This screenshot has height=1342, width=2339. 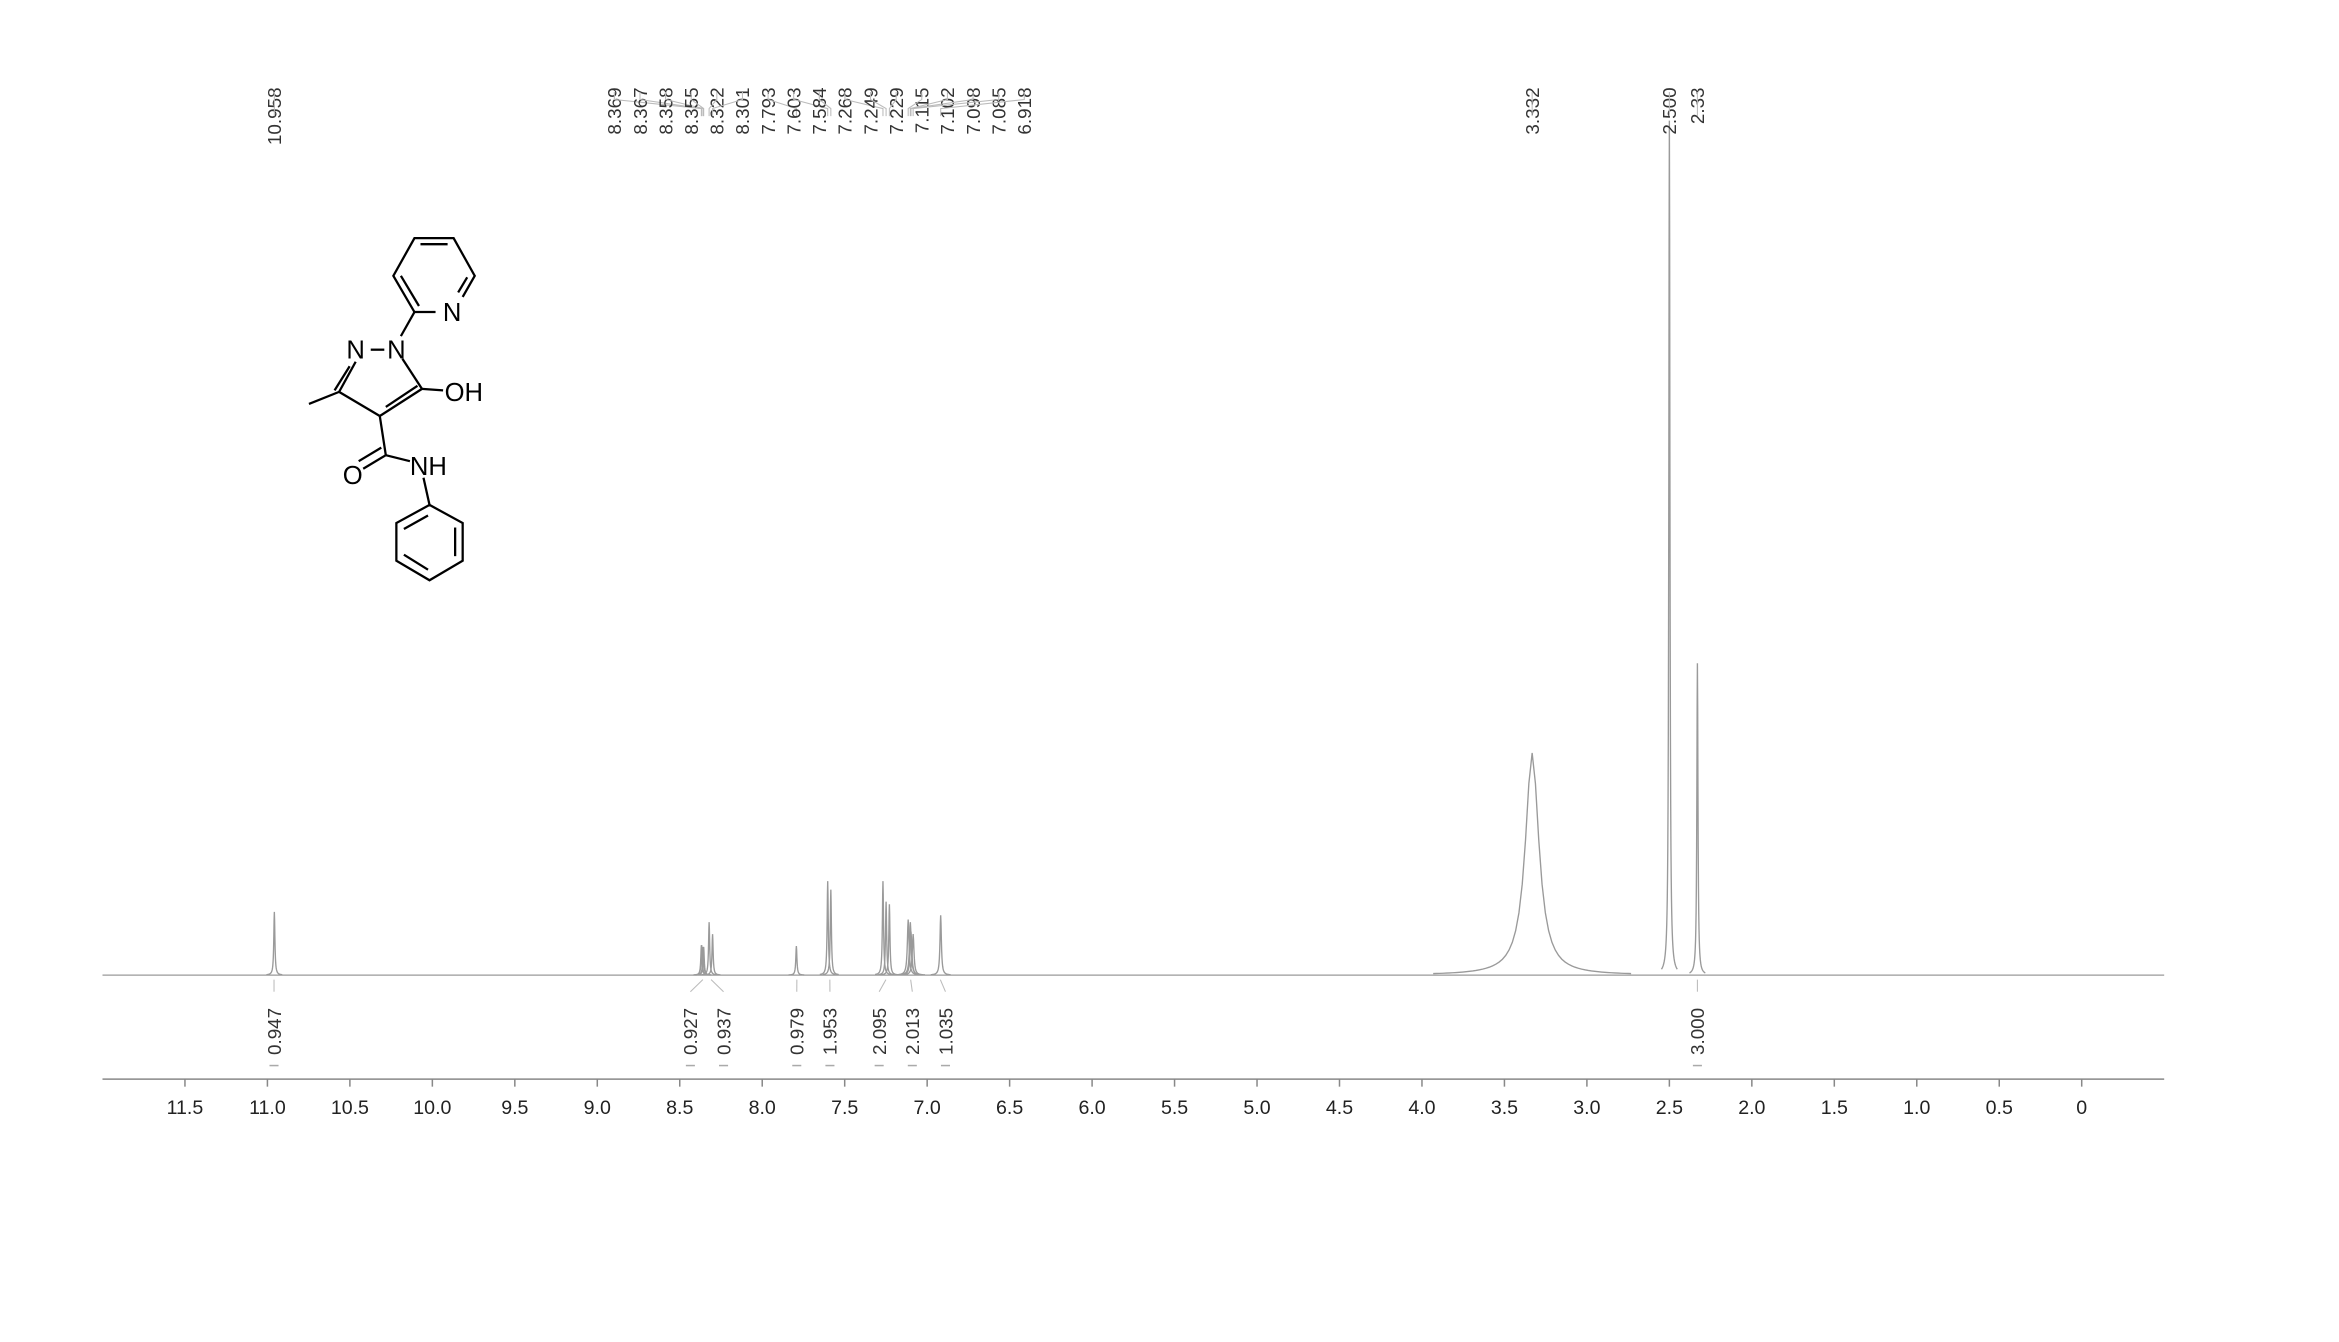 What do you see at coordinates (1999, 1108) in the screenshot?
I see `x-tick-label: 0.5` at bounding box center [1999, 1108].